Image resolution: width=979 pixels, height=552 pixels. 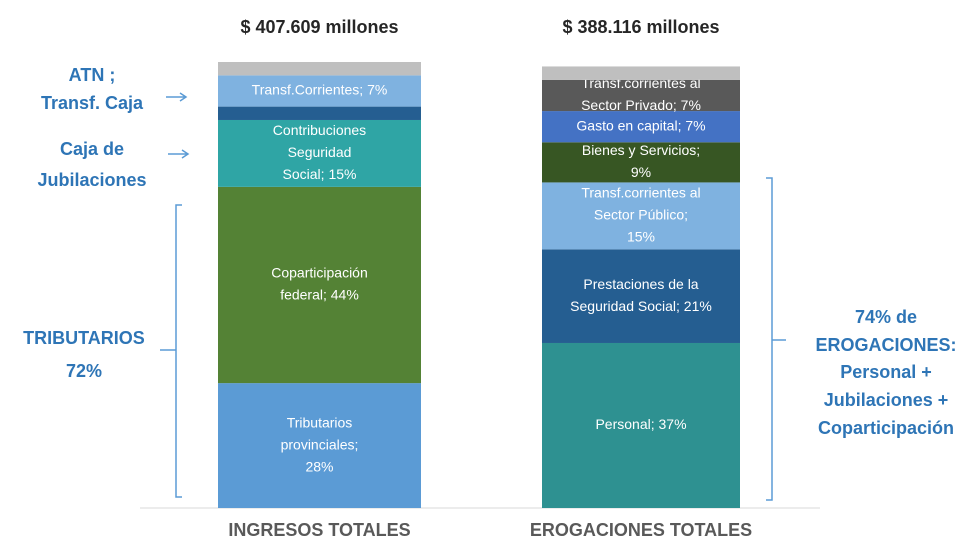 What do you see at coordinates (886, 400) in the screenshot?
I see `annotation: Jubilaciones +` at bounding box center [886, 400].